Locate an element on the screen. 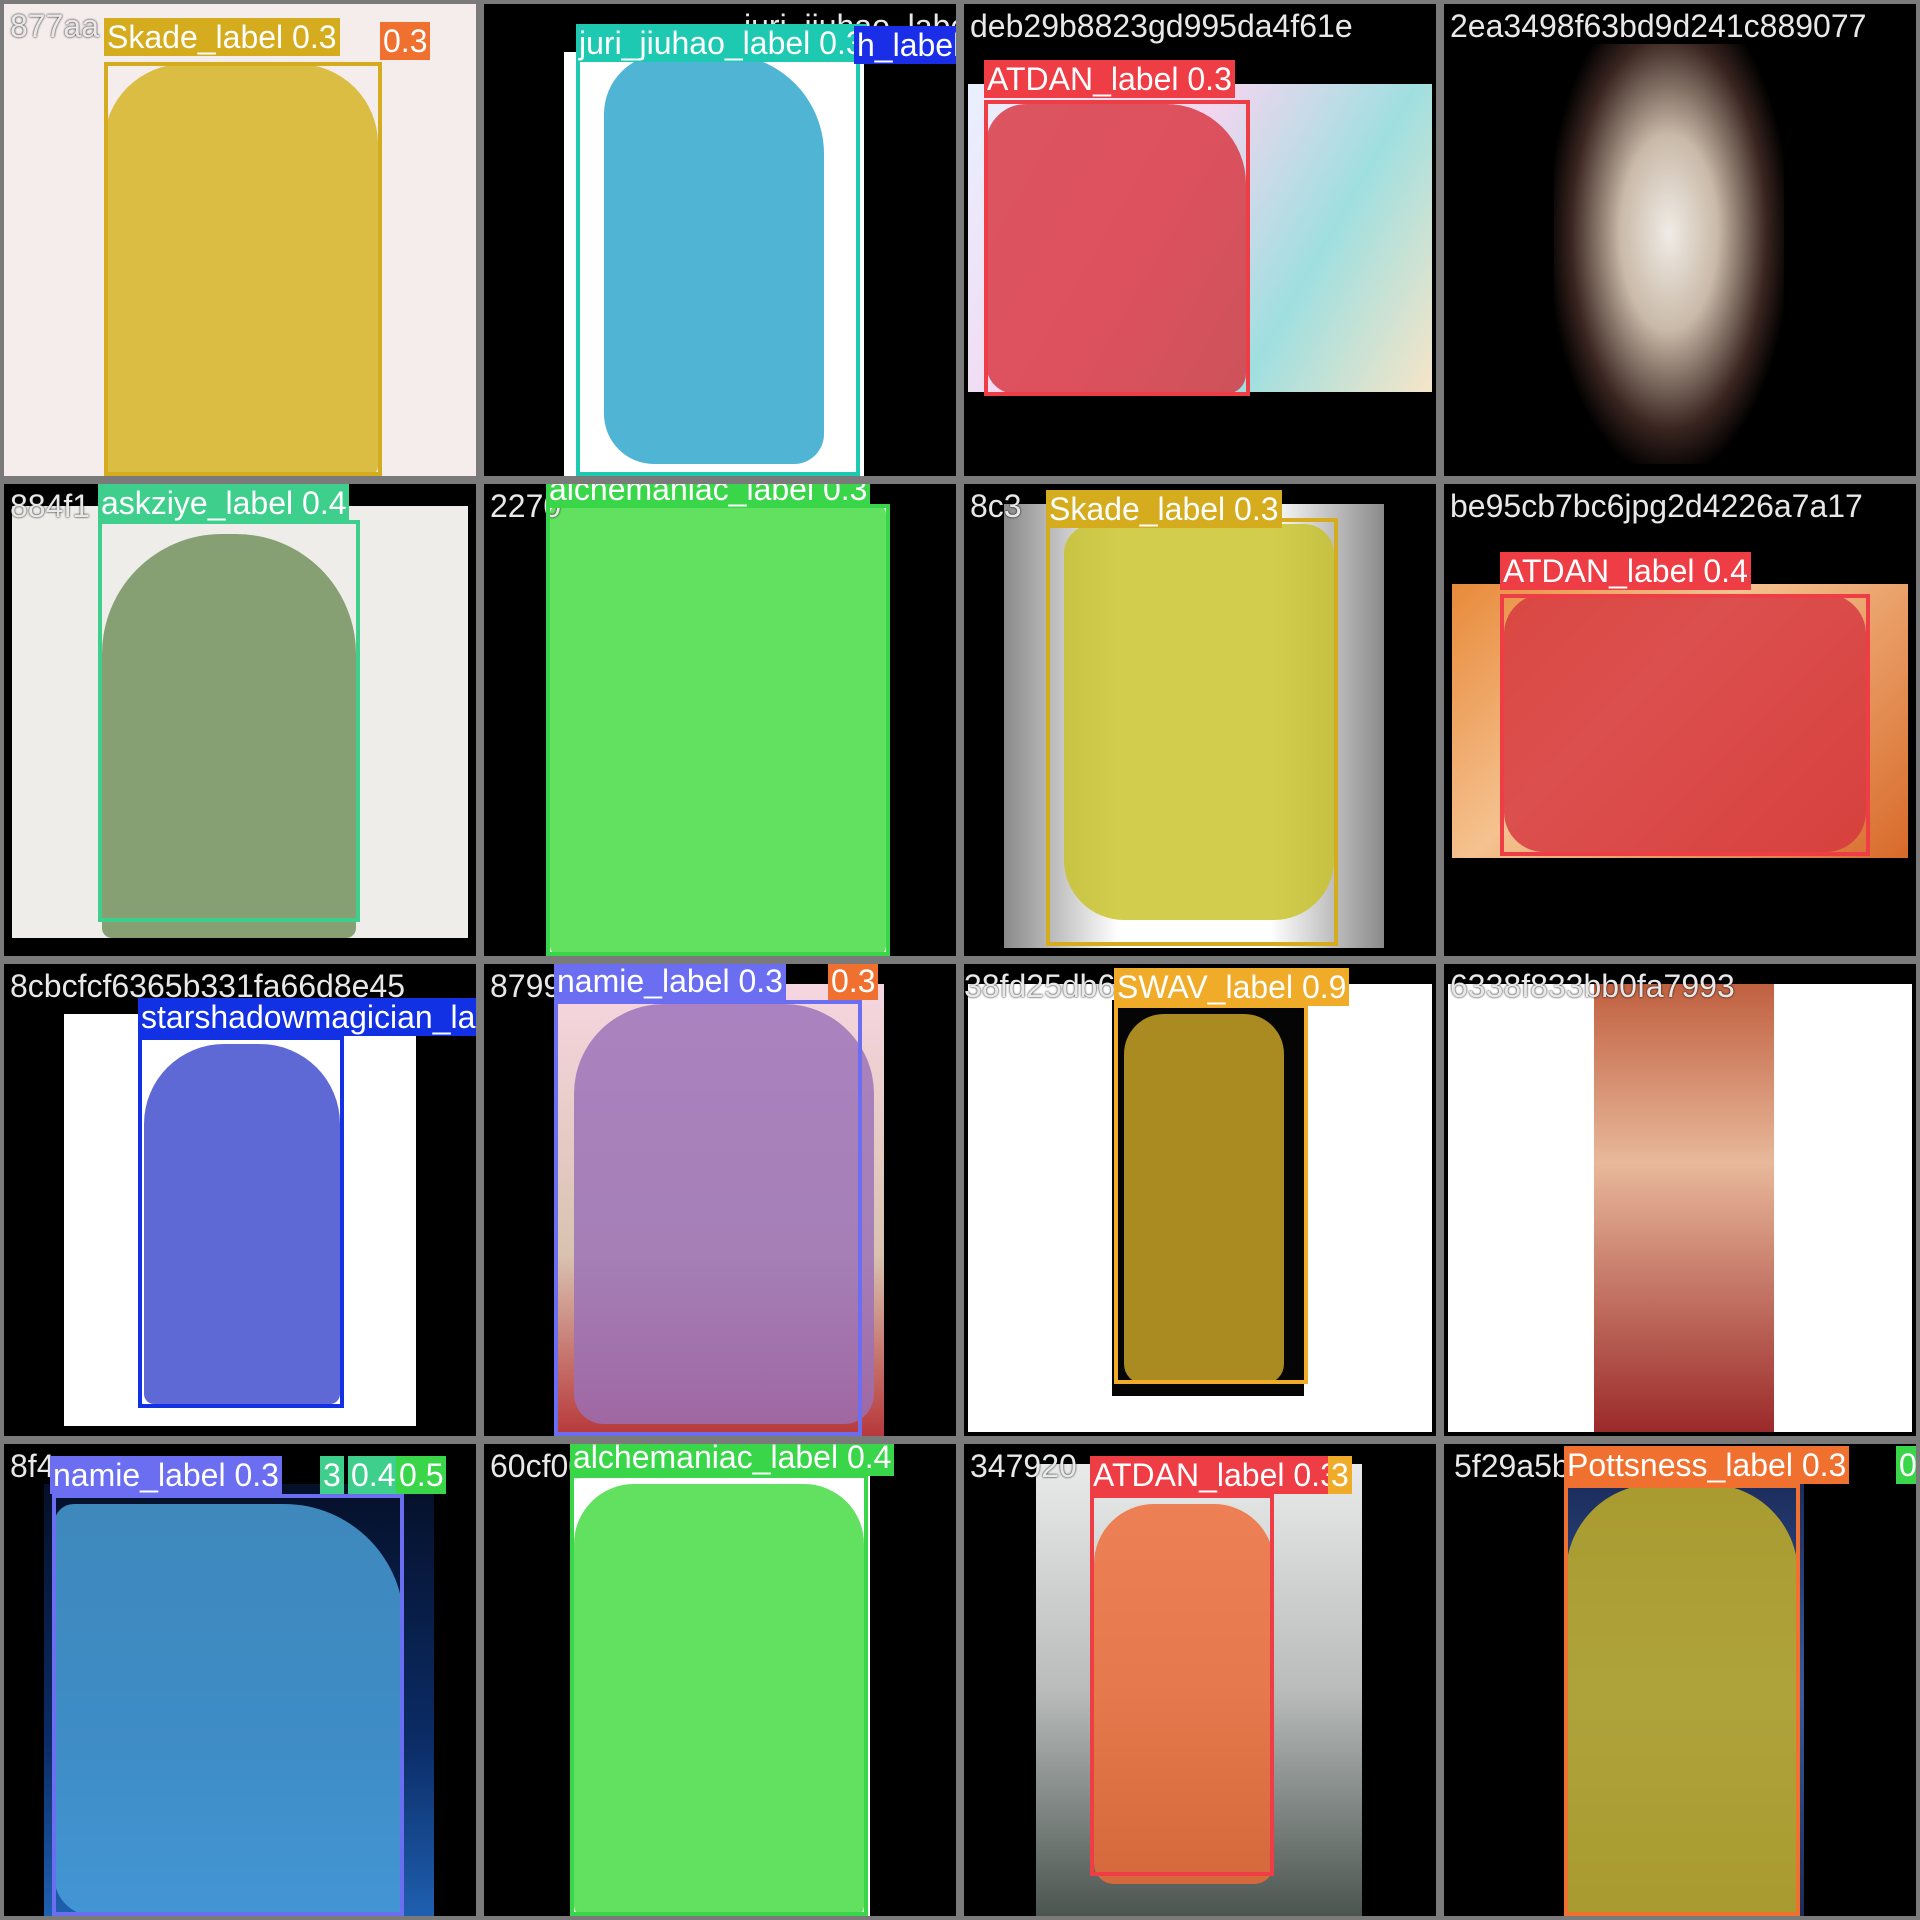 This screenshot has width=1920, height=1920. tile-12: namie_label 0.3 3 0.4 0.5 8f4 is located at coordinates (240, 1680).